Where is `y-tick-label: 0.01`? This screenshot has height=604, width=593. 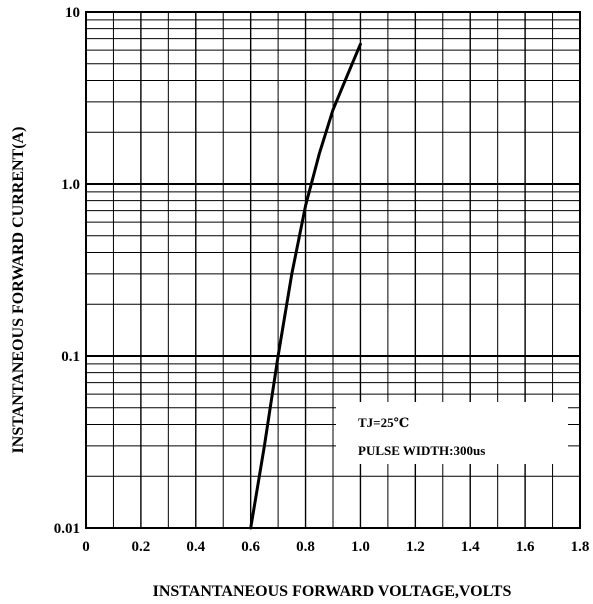
y-tick-label: 0.01 is located at coordinates (67, 529).